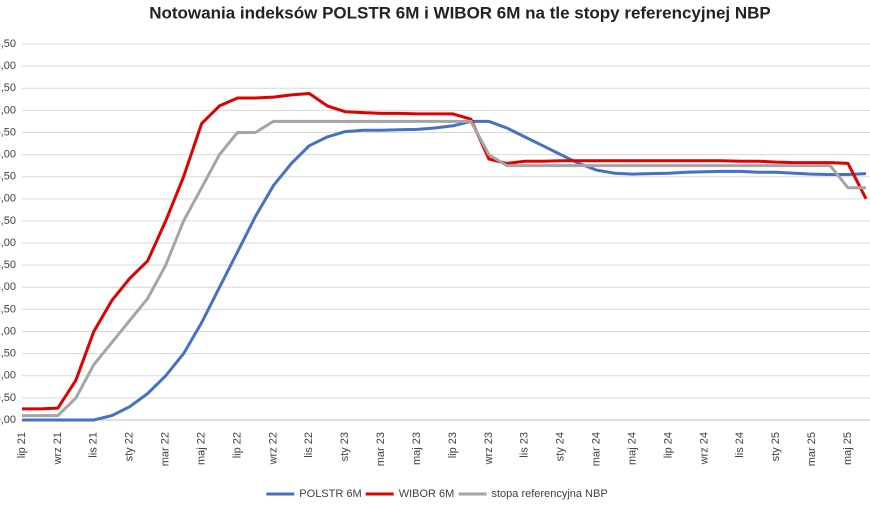 The image size is (870, 513). Describe the element at coordinates (525, 445) in the screenshot. I see `x-tick-label: lis 23` at that location.